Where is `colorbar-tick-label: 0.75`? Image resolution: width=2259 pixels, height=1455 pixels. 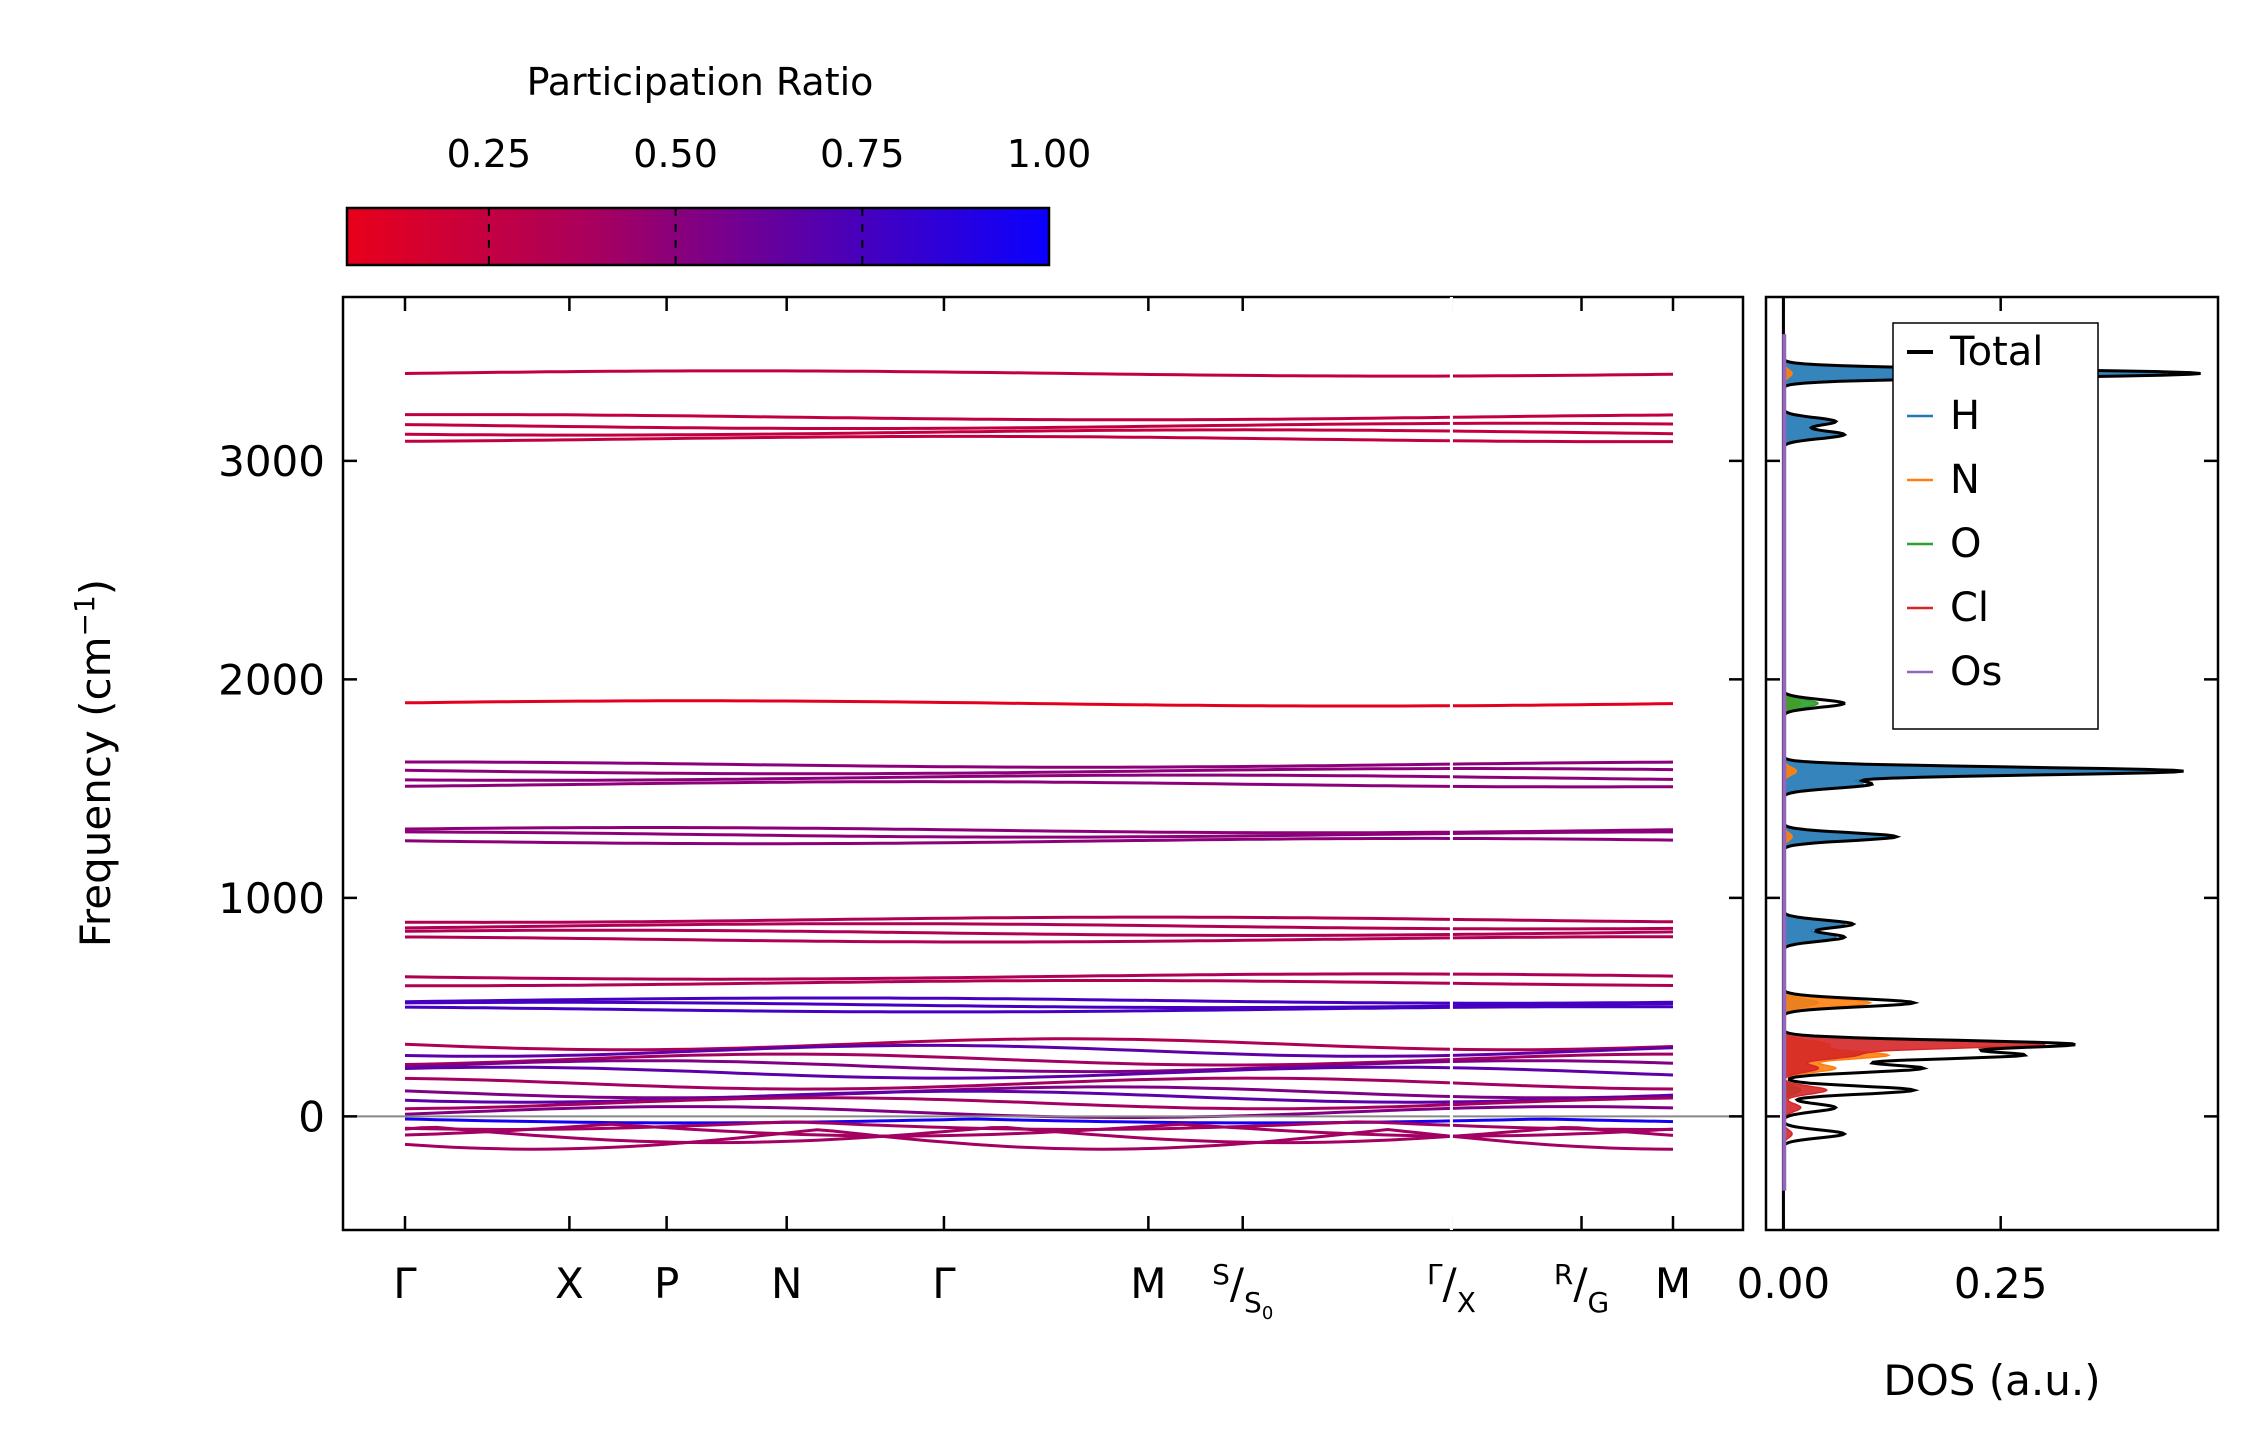
colorbar-tick-label: 0.75 is located at coordinates (862, 154).